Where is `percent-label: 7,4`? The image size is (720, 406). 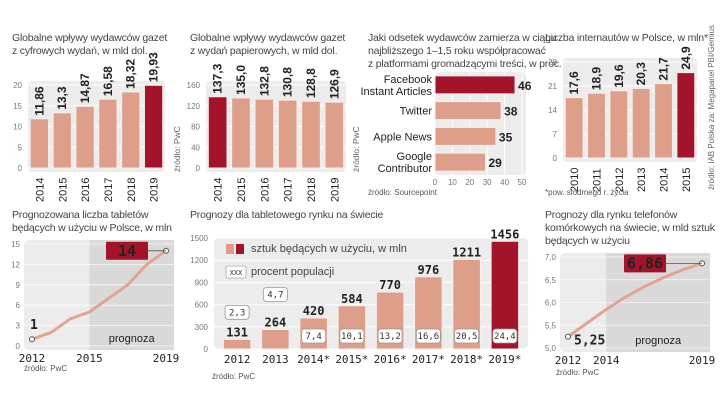 percent-label: 7,4 is located at coordinates (313, 337).